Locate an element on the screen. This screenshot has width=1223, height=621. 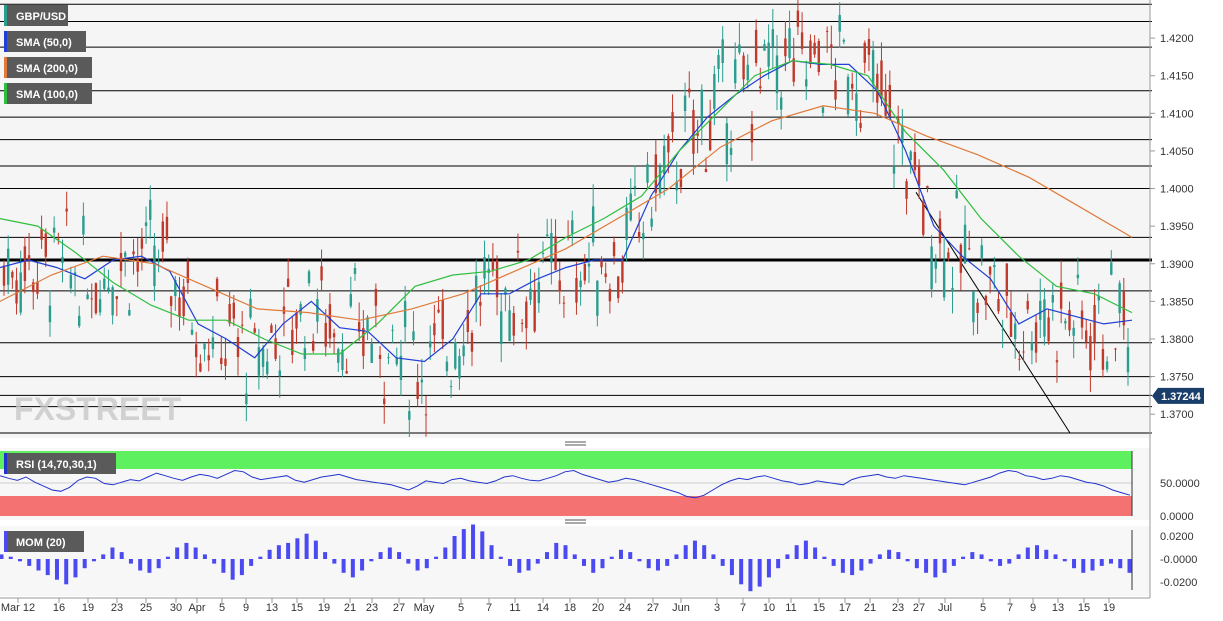
rsi-tag-label: RSI (14,70,30,1) is located at coordinates (56, 465).